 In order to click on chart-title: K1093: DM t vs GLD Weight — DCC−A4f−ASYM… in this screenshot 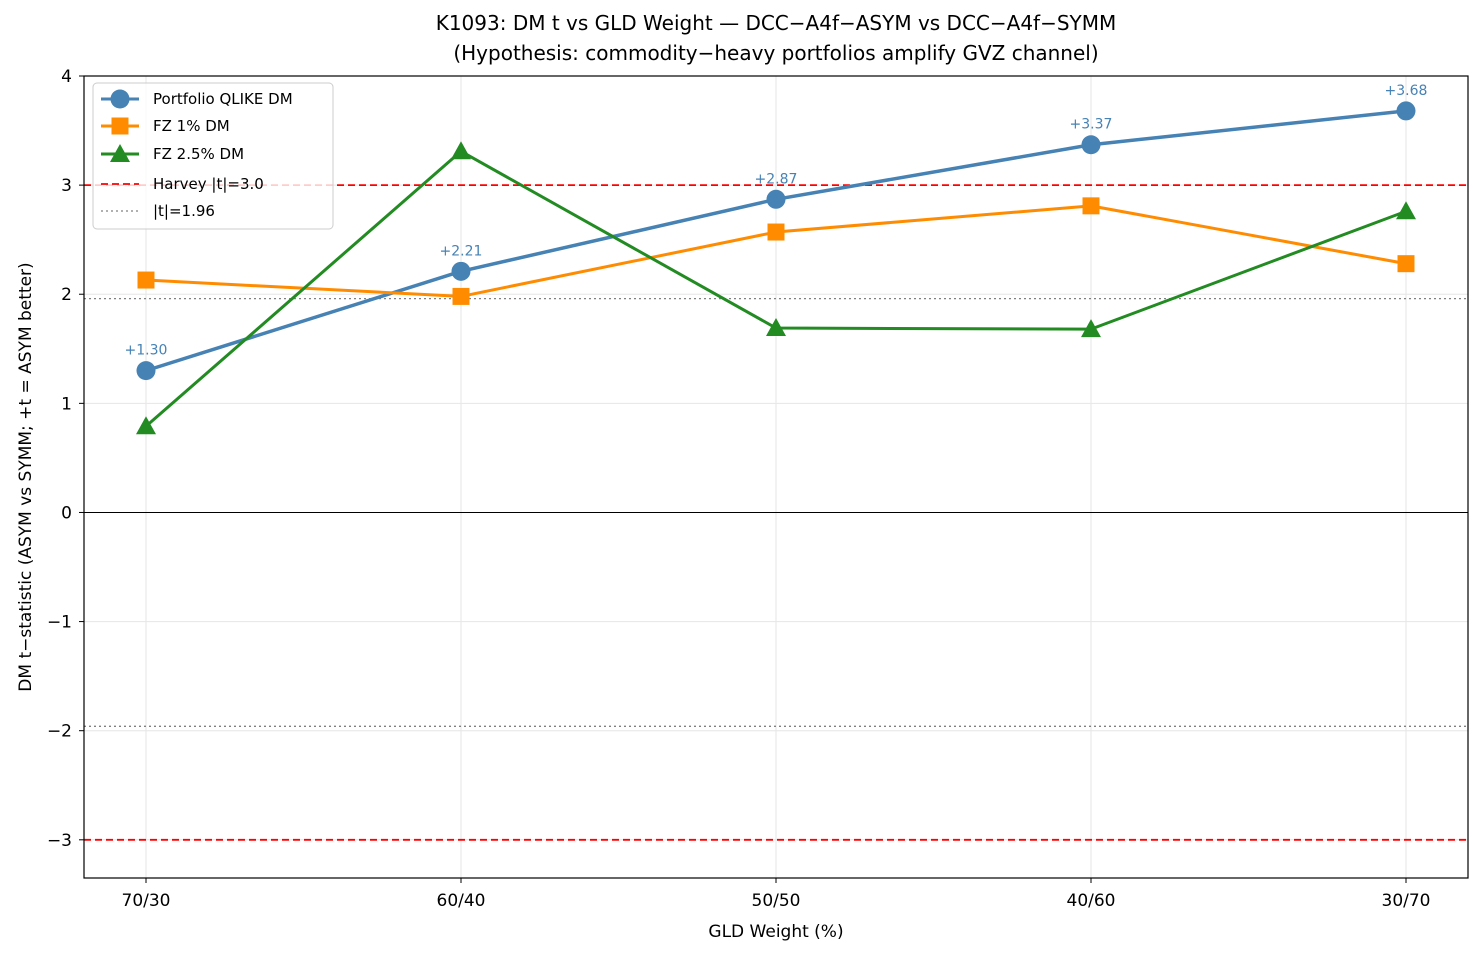, I will do `click(776, 23)`.